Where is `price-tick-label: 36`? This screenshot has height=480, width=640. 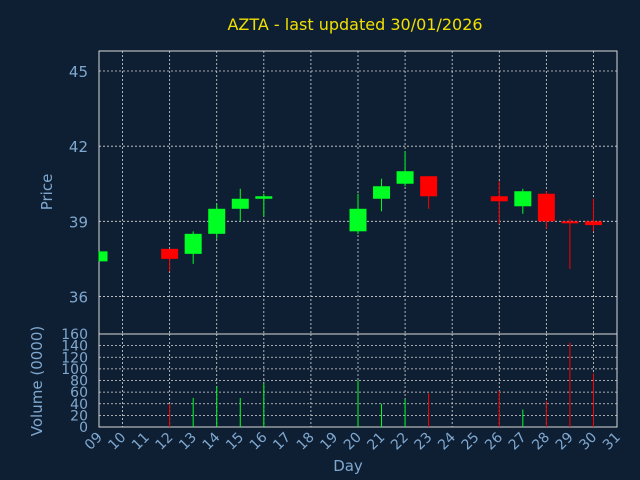 price-tick-label: 36 is located at coordinates (78, 297).